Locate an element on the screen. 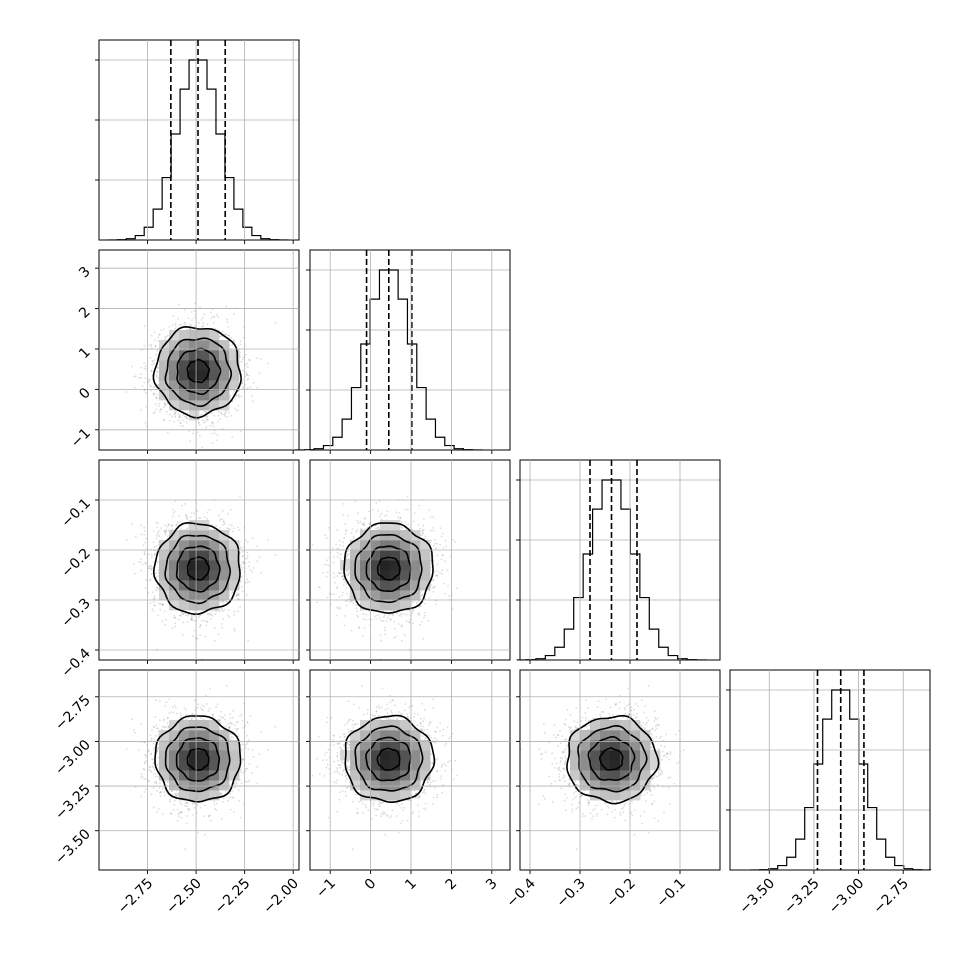 This screenshot has height=970, width=970. panel-frame is located at coordinates (199, 140).